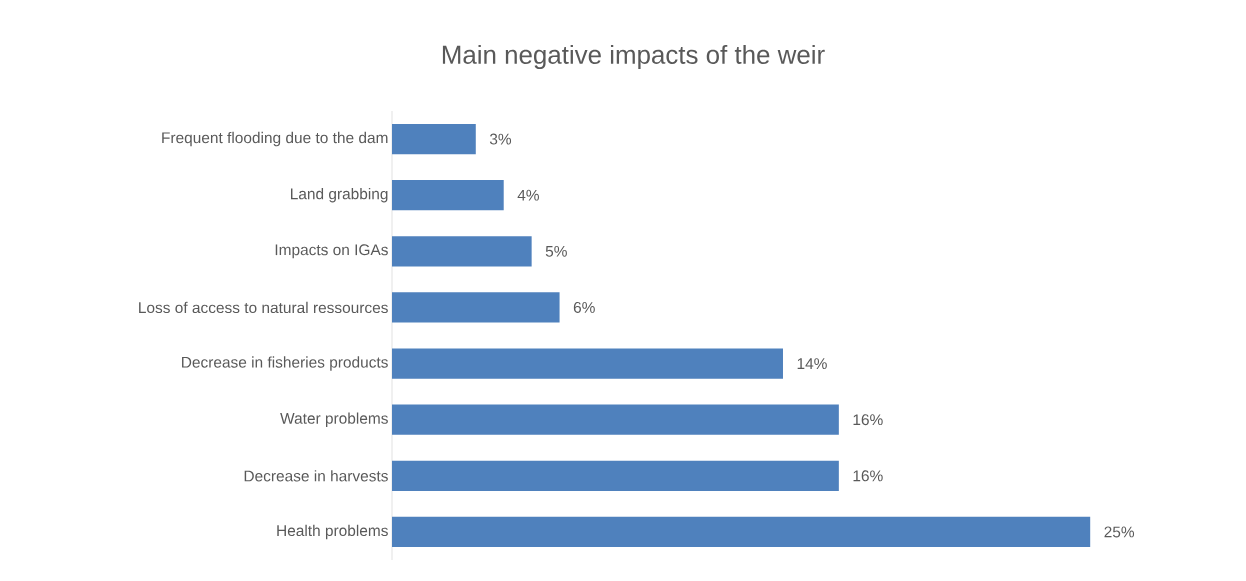 The height and width of the screenshot is (581, 1246). Describe the element at coordinates (334, 419) in the screenshot. I see `y-tick-label: Water problems` at that location.